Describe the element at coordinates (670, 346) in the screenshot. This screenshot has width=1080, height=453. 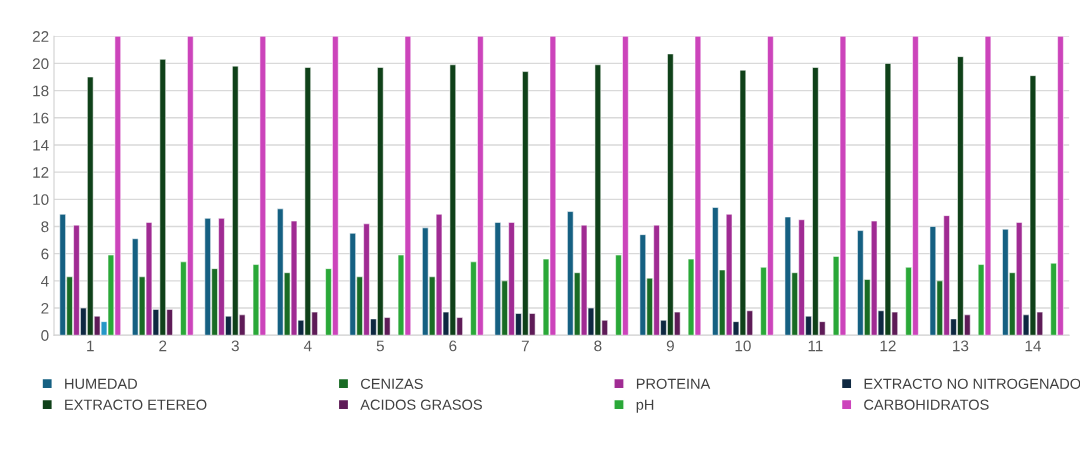
I see `x-tick-label: 9` at that location.